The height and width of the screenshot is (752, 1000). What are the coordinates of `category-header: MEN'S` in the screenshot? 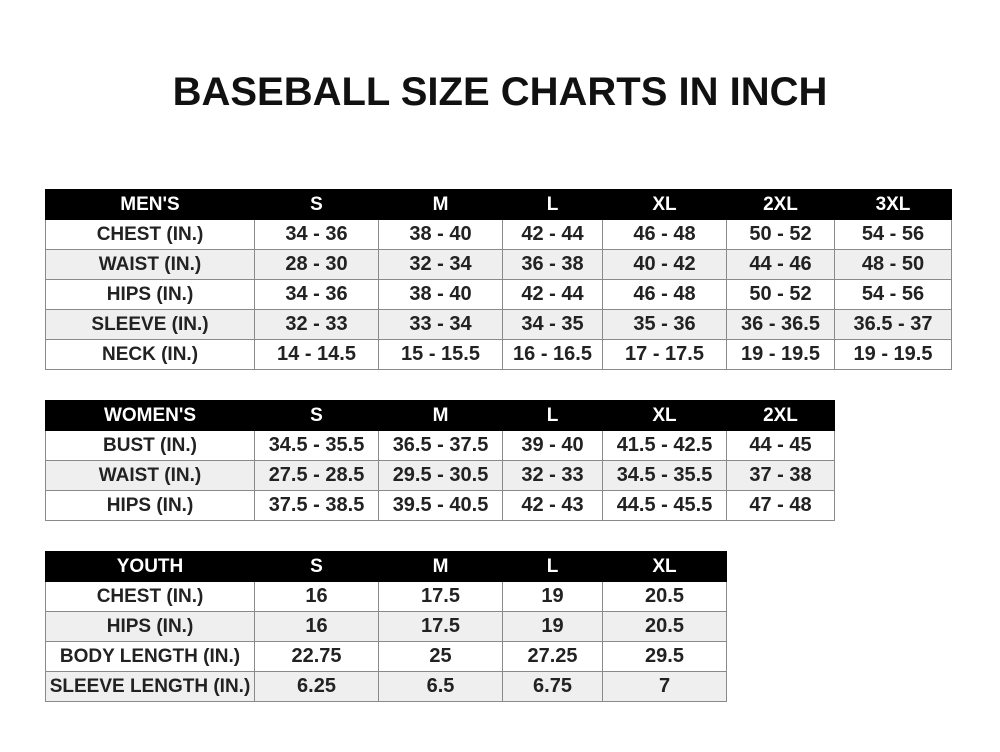 It's located at (150, 204).